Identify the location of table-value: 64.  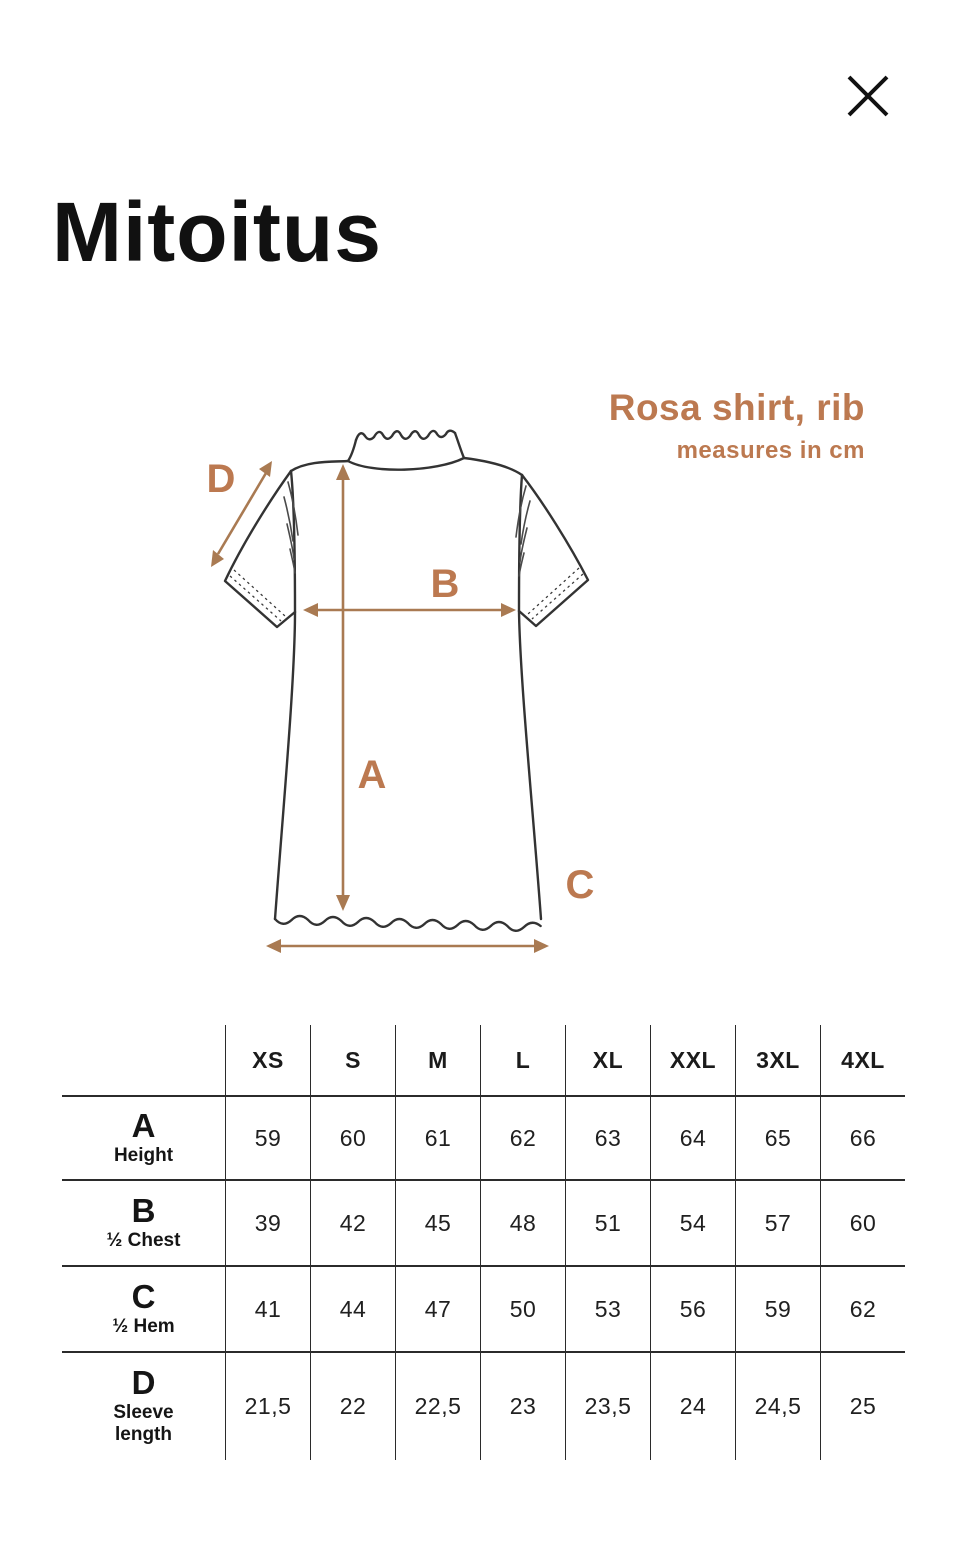
(692, 1139).